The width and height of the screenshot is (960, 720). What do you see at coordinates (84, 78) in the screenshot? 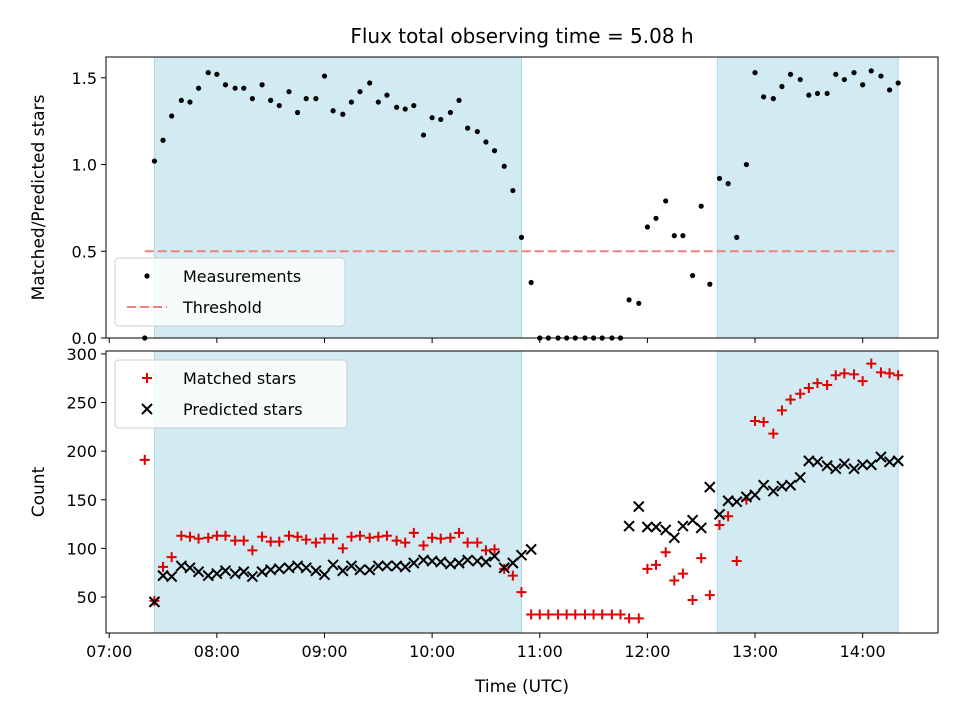
I see `y-tick-label: 1.5` at bounding box center [84, 78].